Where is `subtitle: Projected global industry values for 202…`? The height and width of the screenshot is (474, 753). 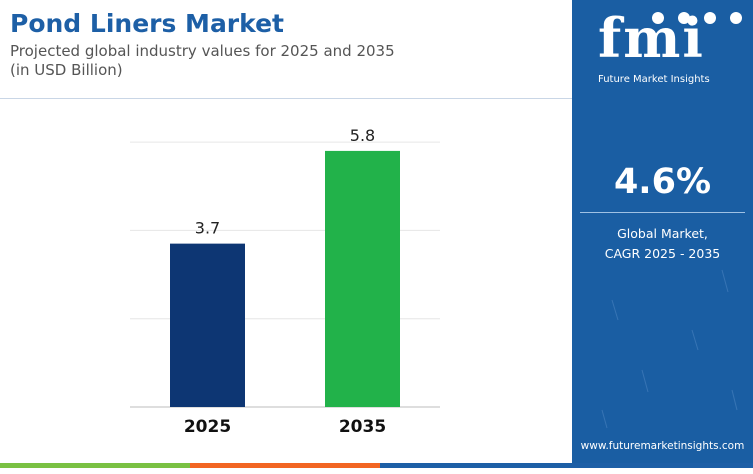
subtitle: Projected global industry values for 202… is located at coordinates (290, 61).